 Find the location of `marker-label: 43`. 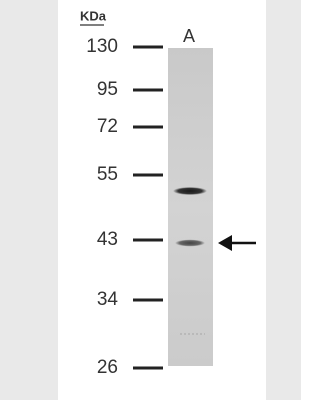

marker-label: 43 is located at coordinates (107, 239).